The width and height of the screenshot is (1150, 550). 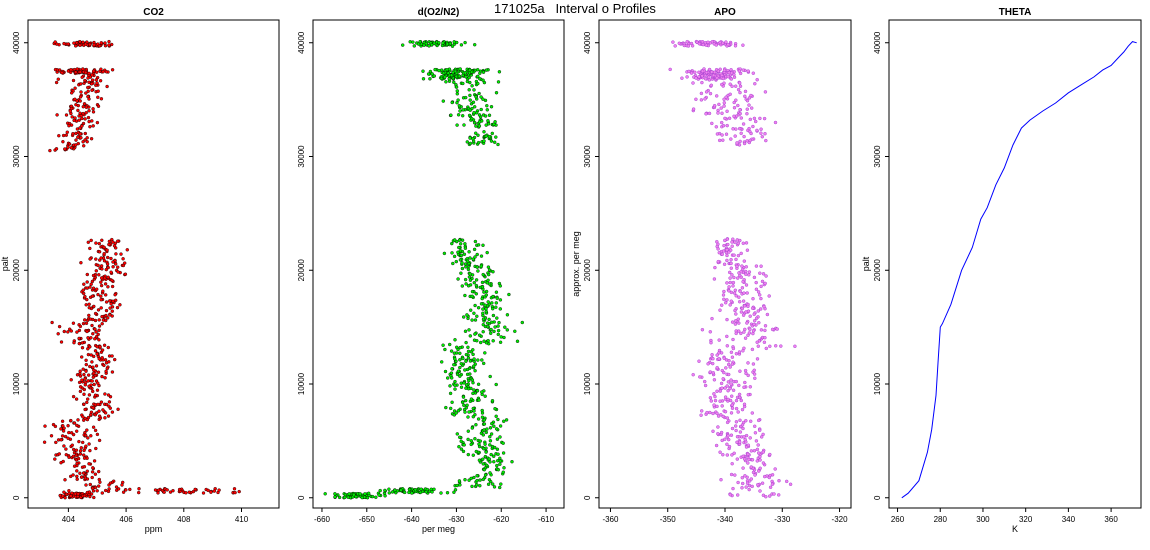 I want to click on x-axis-label: K, so click(x=1015, y=529).